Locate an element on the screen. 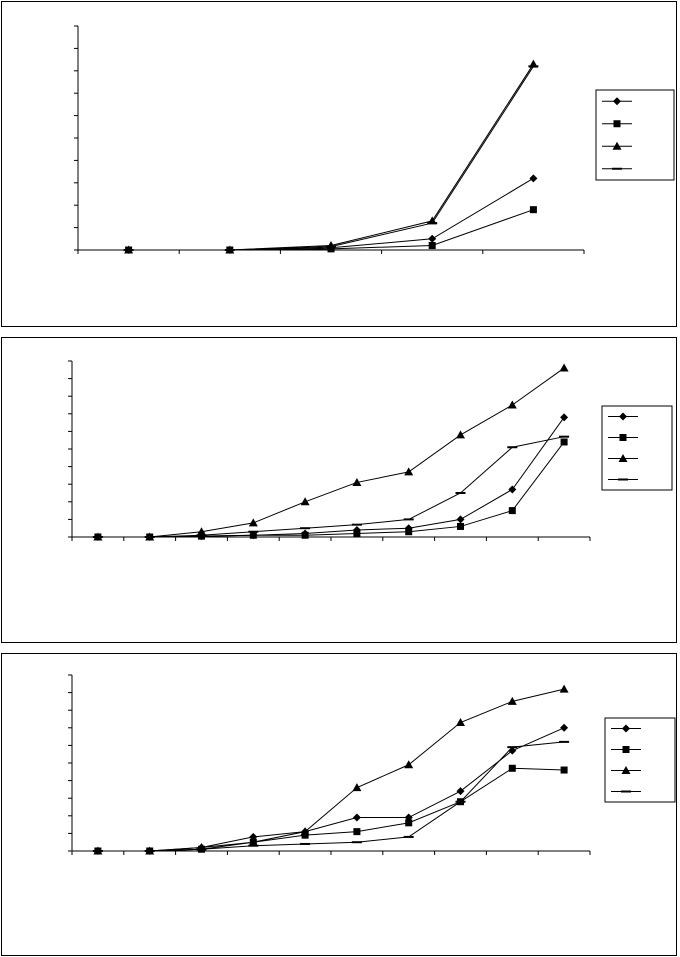  series-2-square is located at coordinates (331, 489).